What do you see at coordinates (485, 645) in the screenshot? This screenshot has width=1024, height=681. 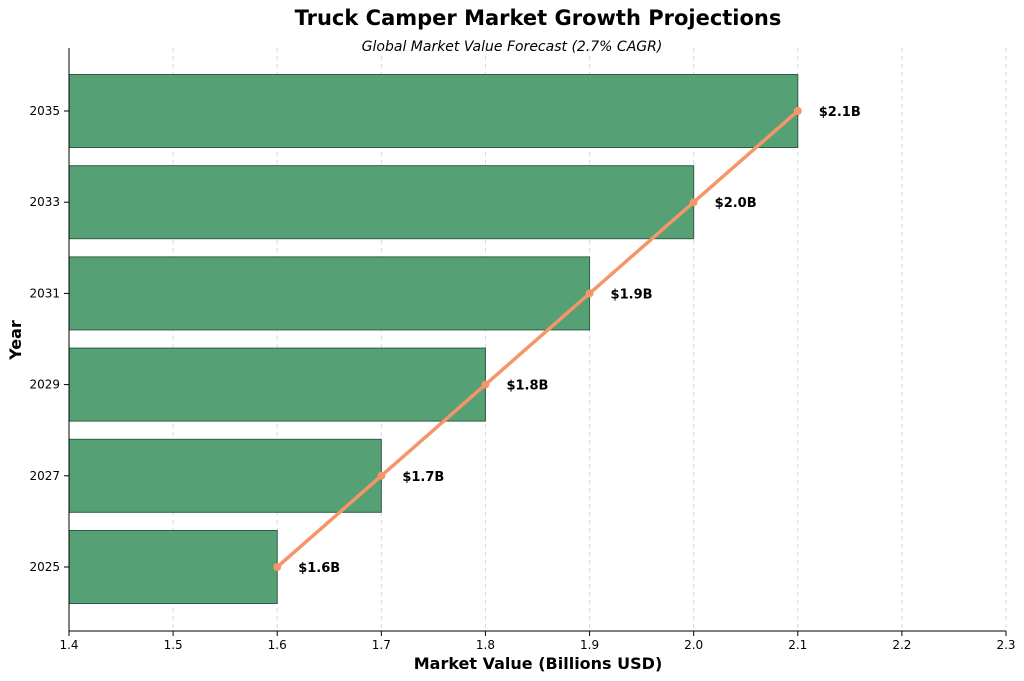 I see `x-tick-label: 1.8` at bounding box center [485, 645].